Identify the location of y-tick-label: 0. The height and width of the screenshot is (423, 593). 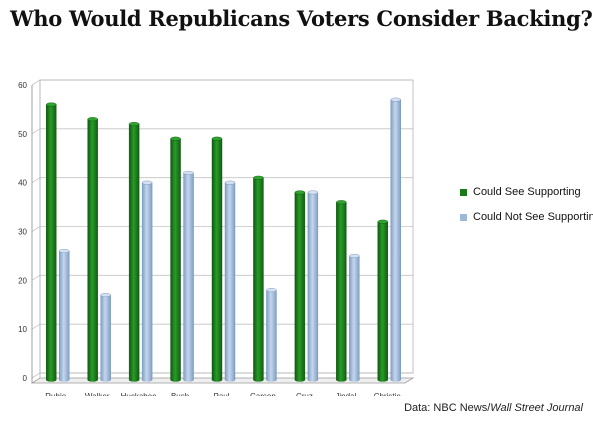
(25, 378).